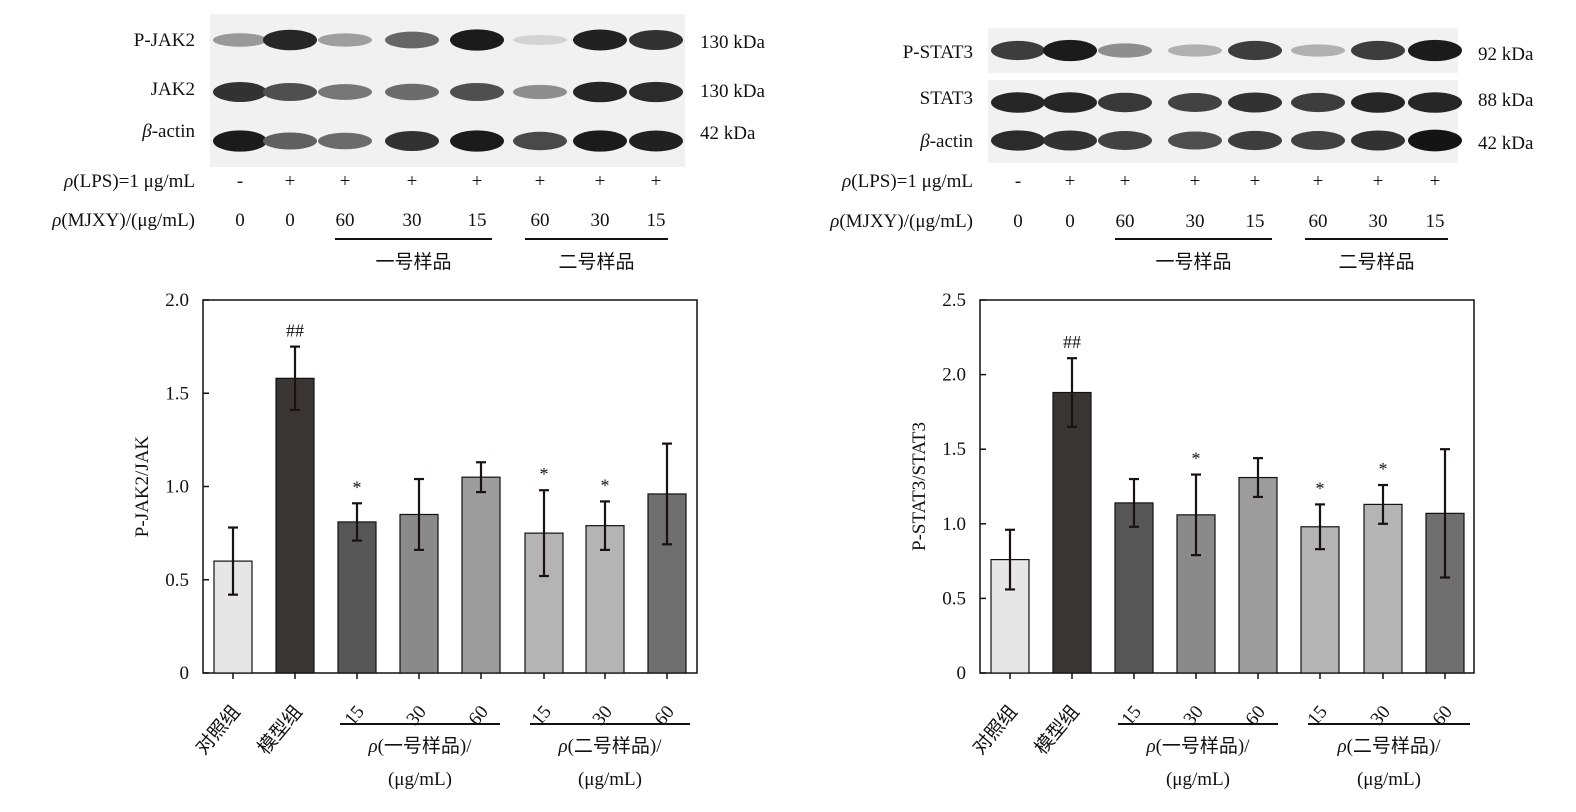 The width and height of the screenshot is (1576, 812). What do you see at coordinates (173, 89) in the screenshot?
I see `blot-row-label: JAK2` at bounding box center [173, 89].